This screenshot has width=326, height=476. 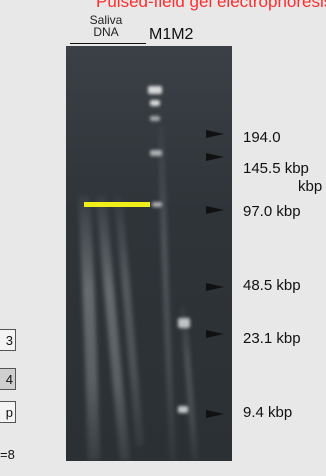 I want to click on marker-label: 48.5 kbp, so click(x=272, y=285).